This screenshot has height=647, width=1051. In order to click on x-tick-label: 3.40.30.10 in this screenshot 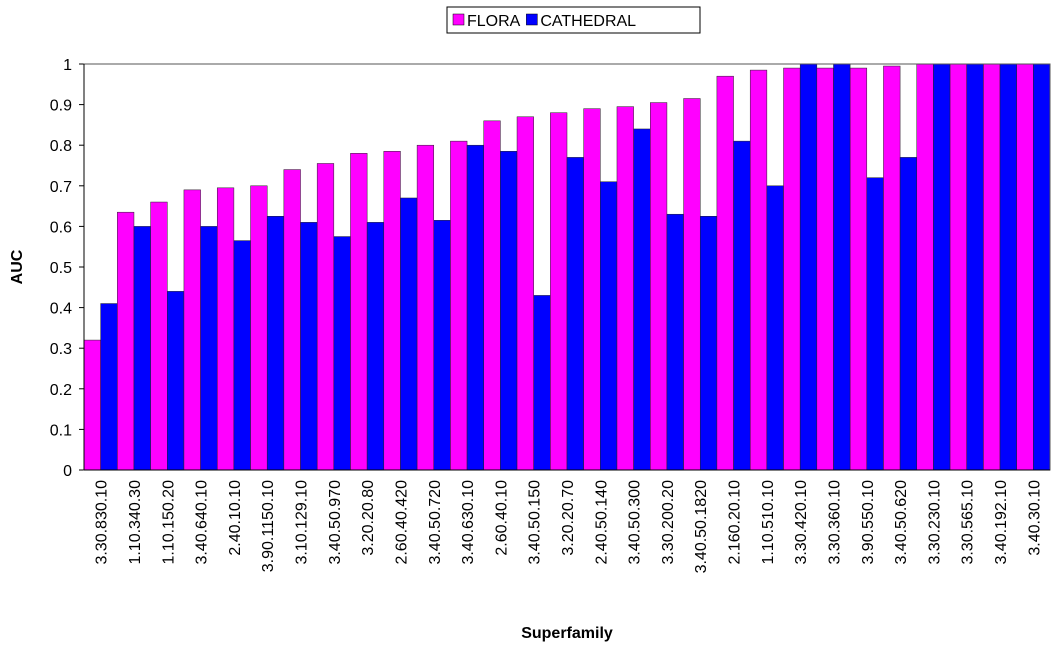, I will do `click(1034, 518)`.